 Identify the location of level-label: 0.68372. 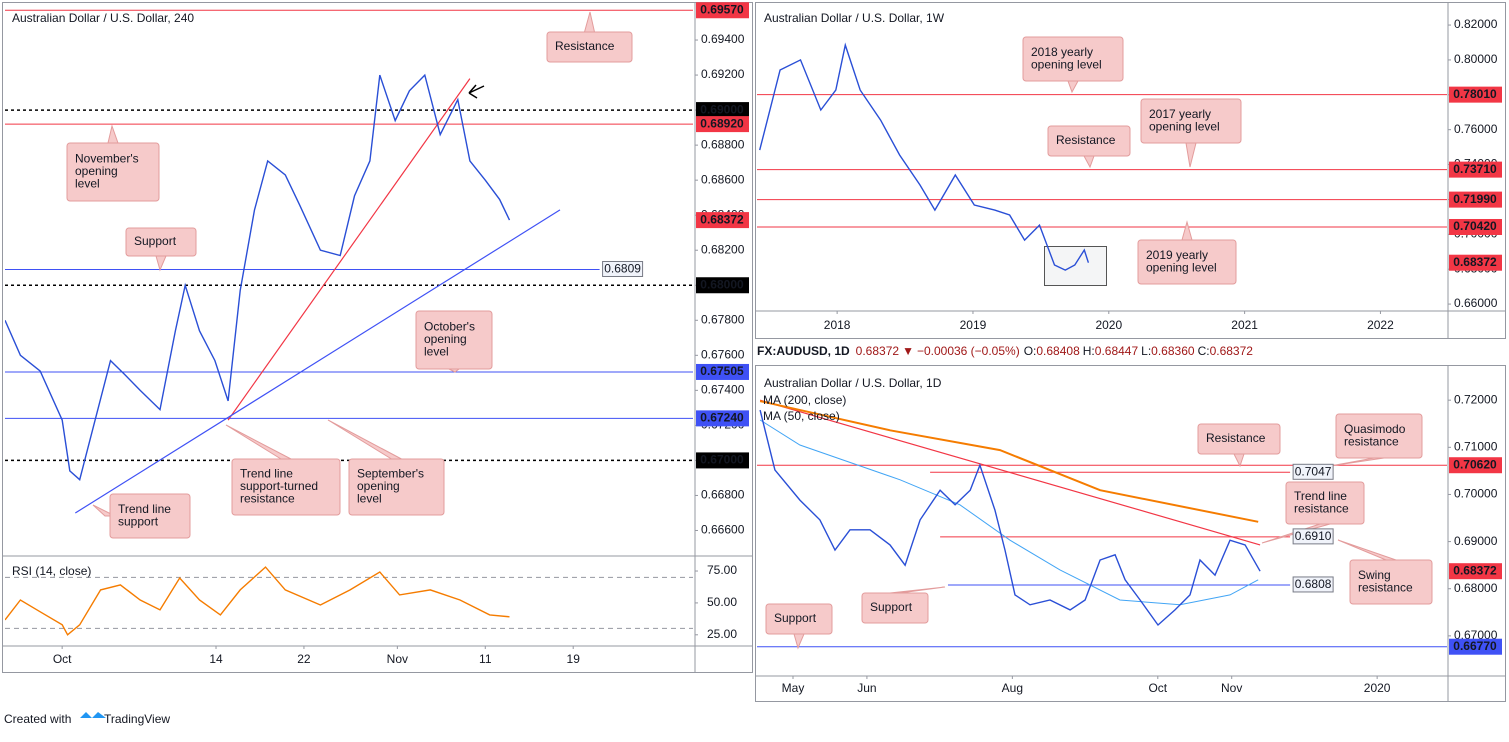
(1475, 262).